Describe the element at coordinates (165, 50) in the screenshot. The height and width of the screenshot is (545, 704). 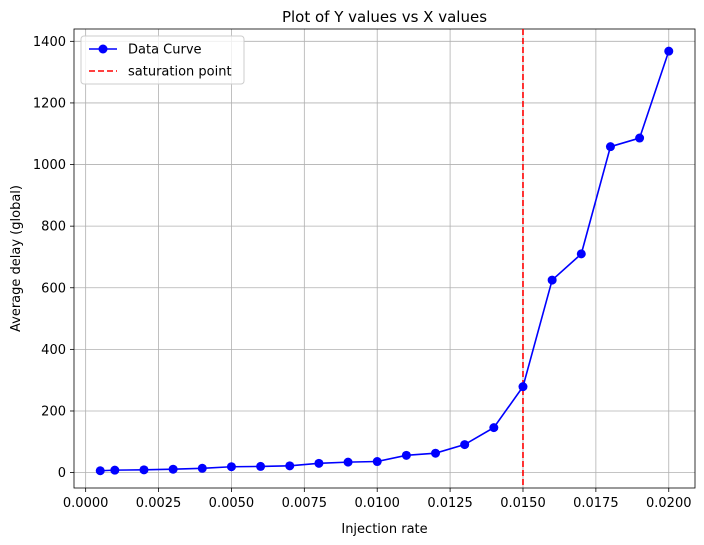
I see `legend-label-data-curve: Data Curve` at that location.